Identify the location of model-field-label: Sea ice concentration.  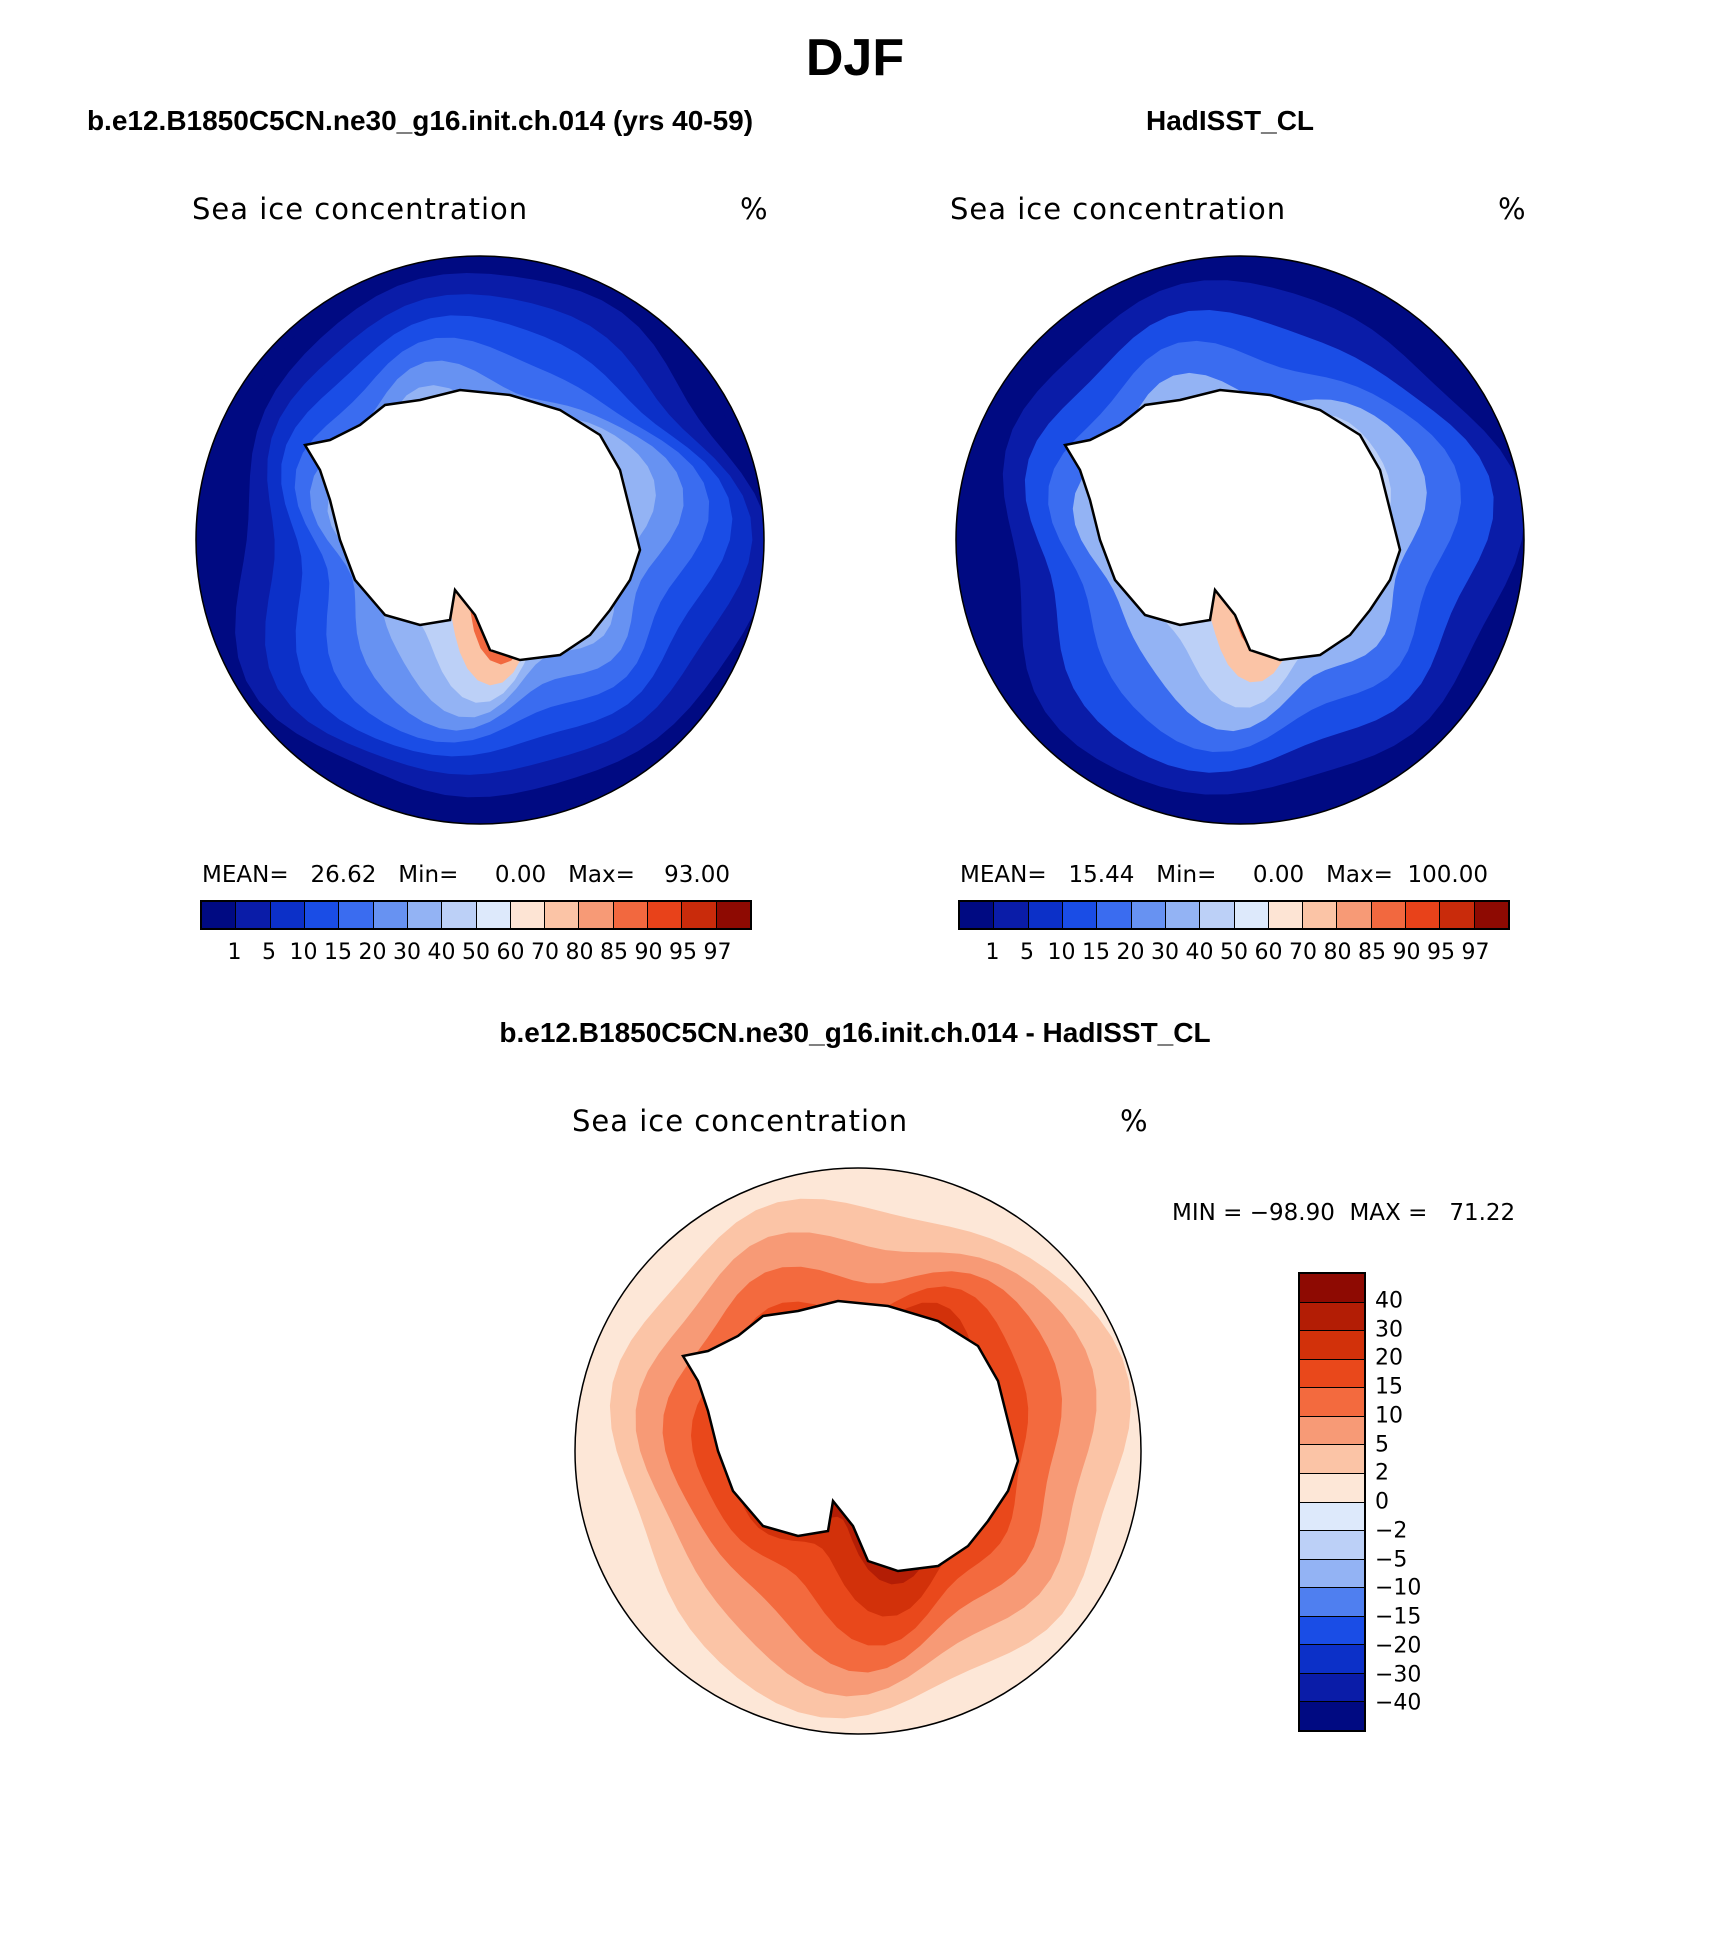
(360, 209).